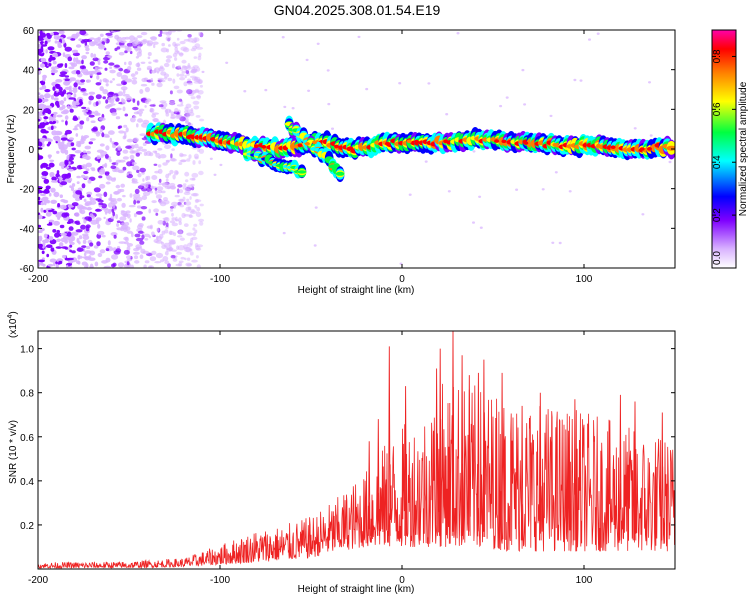 The image size is (750, 600). Describe the element at coordinates (405, 461) in the screenshot. I see `snr-spike` at that location.